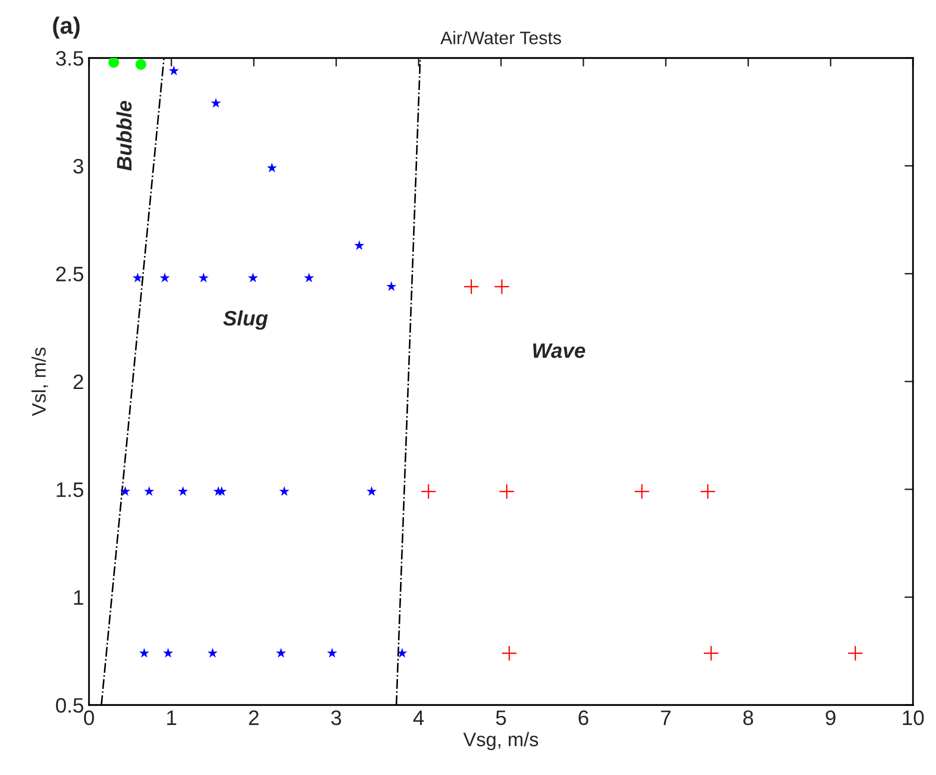 The height and width of the screenshot is (775, 936). I want to click on x-tick-label: 9, so click(831, 718).